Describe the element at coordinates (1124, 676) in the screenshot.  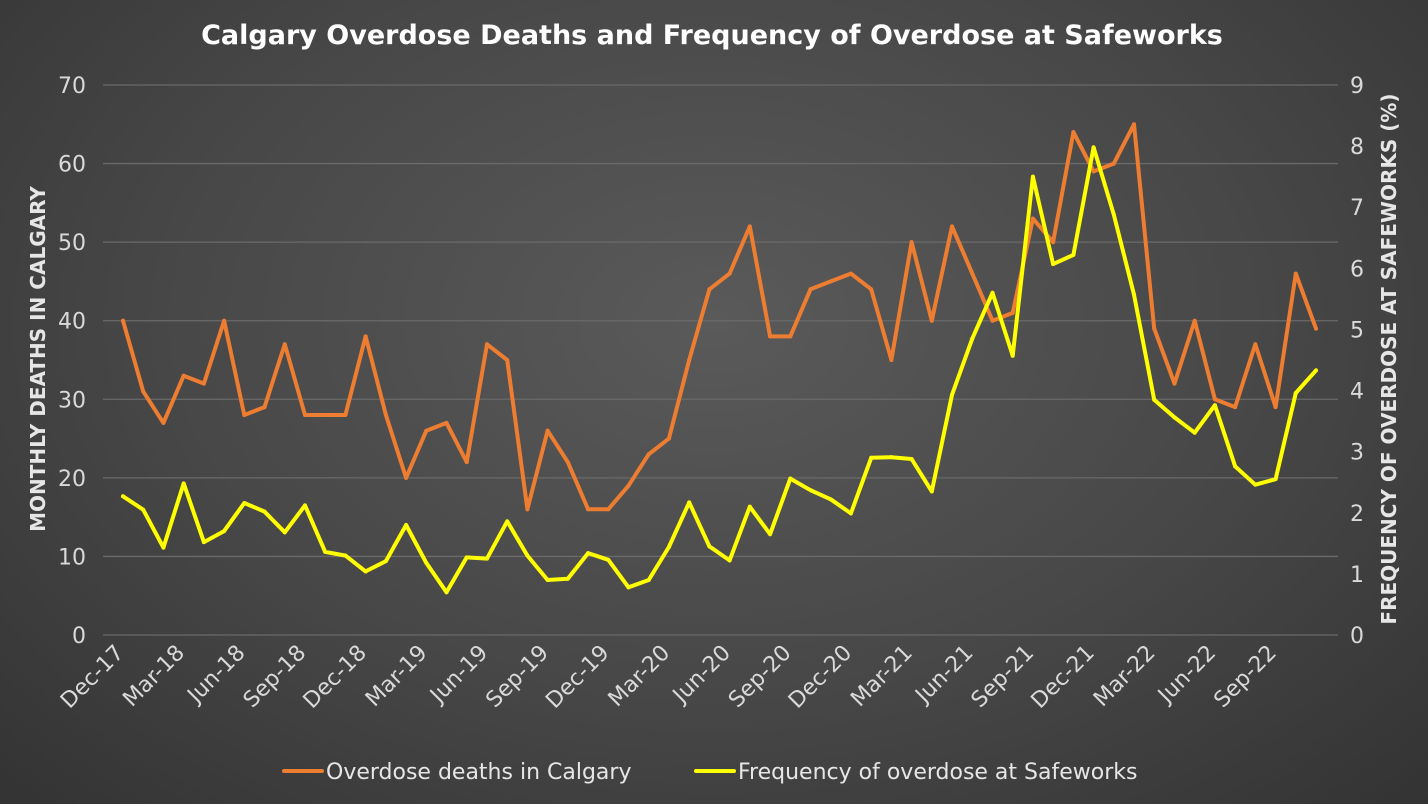
I see `x-tick-label: Mar-22` at that location.